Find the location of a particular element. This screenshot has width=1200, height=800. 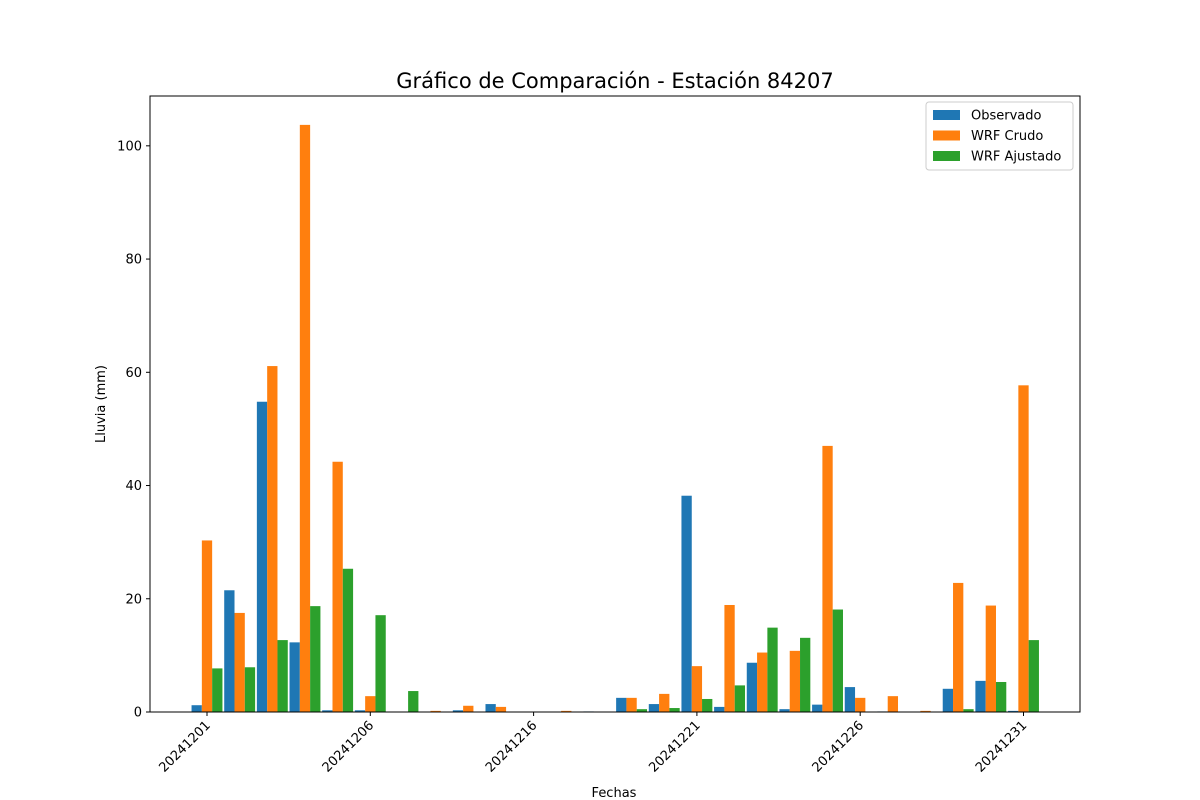

y-tick-label: 60 is located at coordinates (133, 373).